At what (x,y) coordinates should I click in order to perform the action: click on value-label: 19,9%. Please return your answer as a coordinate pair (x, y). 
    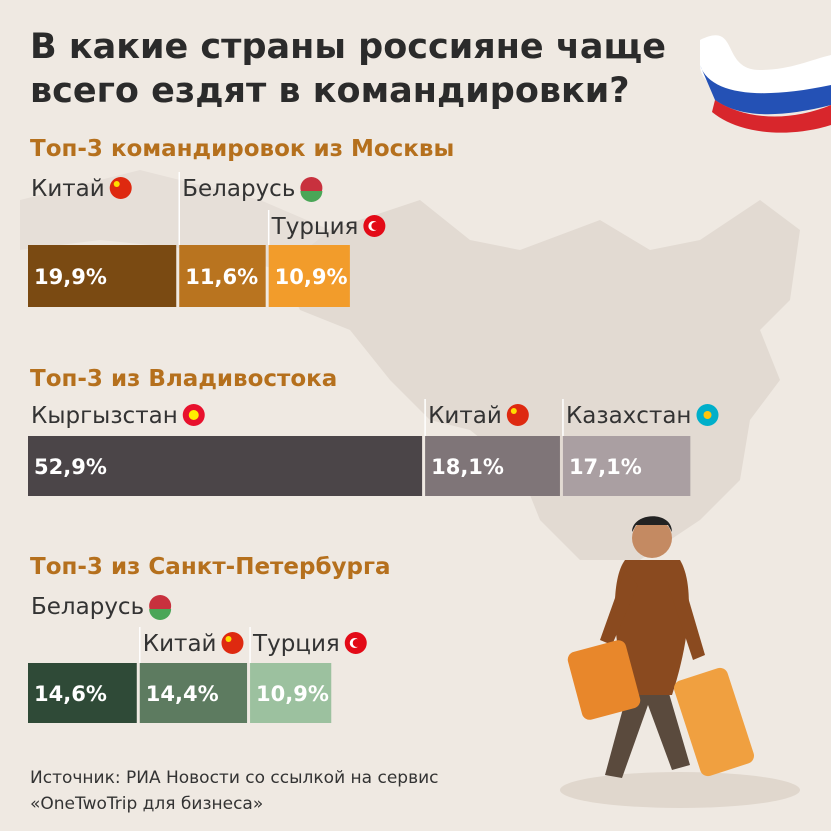
    Looking at the image, I should click on (70, 277).